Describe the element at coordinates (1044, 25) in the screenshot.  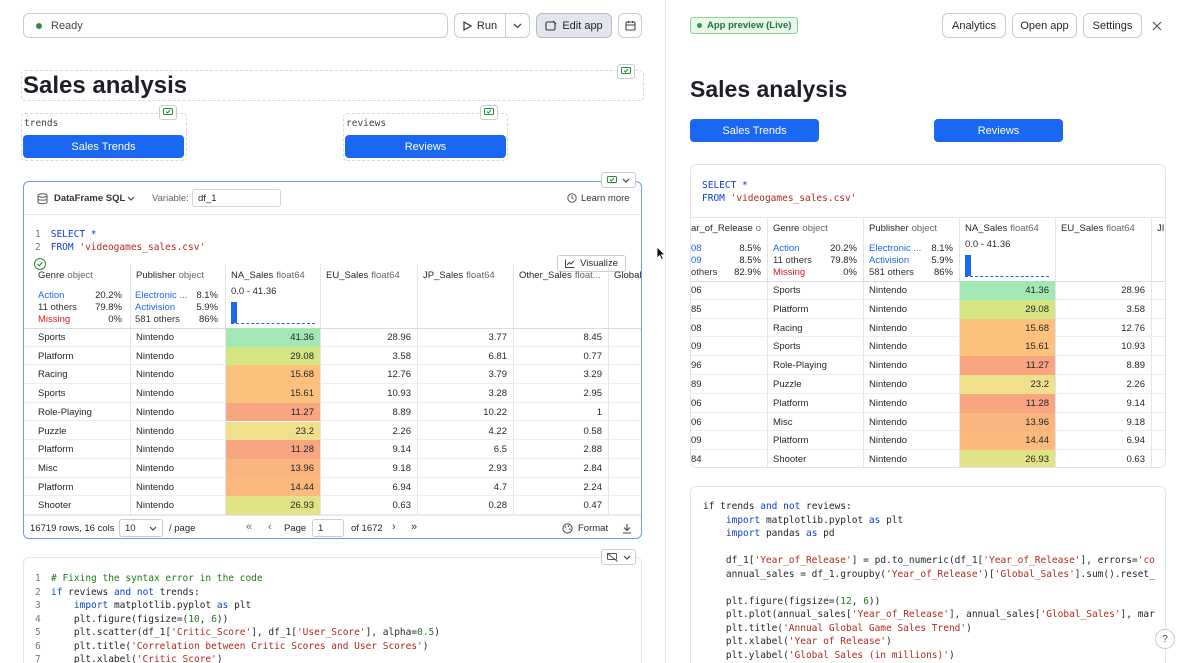
I see `open-app-button: Open app` at that location.